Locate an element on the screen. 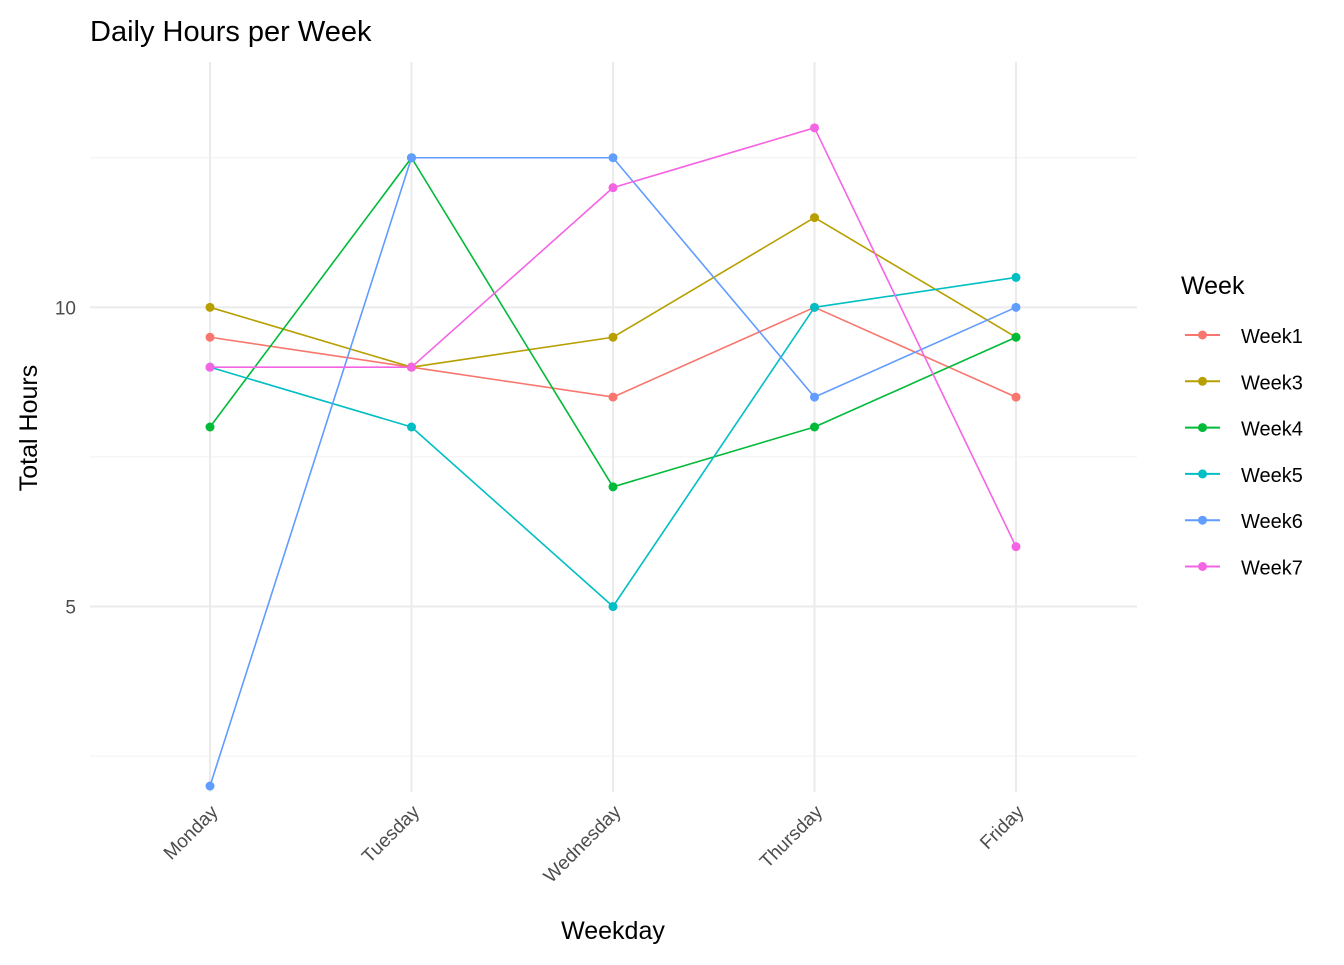 Image resolution: width=1344 pixels, height=965 pixels. x-axis-ticks: Monday Tuesday Wednesday Thursday Friday is located at coordinates (594, 844).